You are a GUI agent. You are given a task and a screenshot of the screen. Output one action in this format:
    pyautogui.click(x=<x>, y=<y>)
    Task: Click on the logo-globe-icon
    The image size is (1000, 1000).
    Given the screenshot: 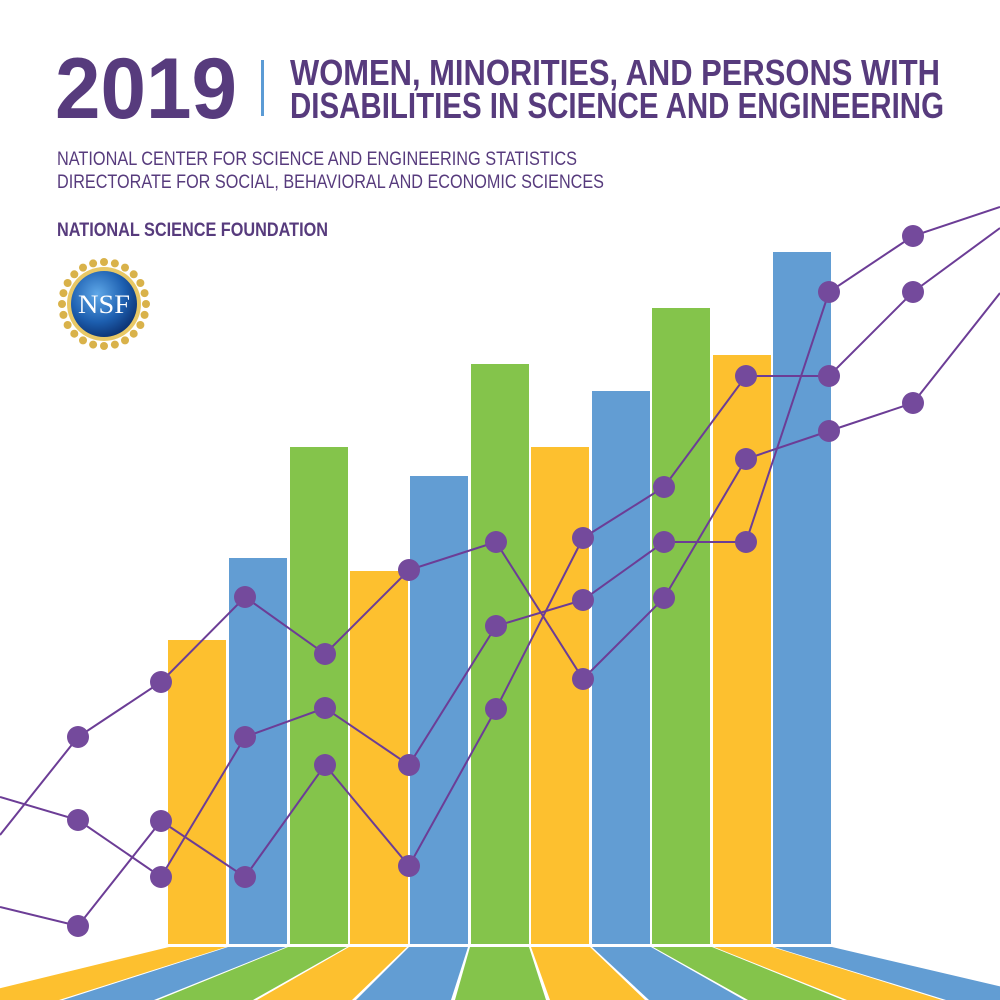 What is the action you would take?
    pyautogui.click(x=104, y=304)
    